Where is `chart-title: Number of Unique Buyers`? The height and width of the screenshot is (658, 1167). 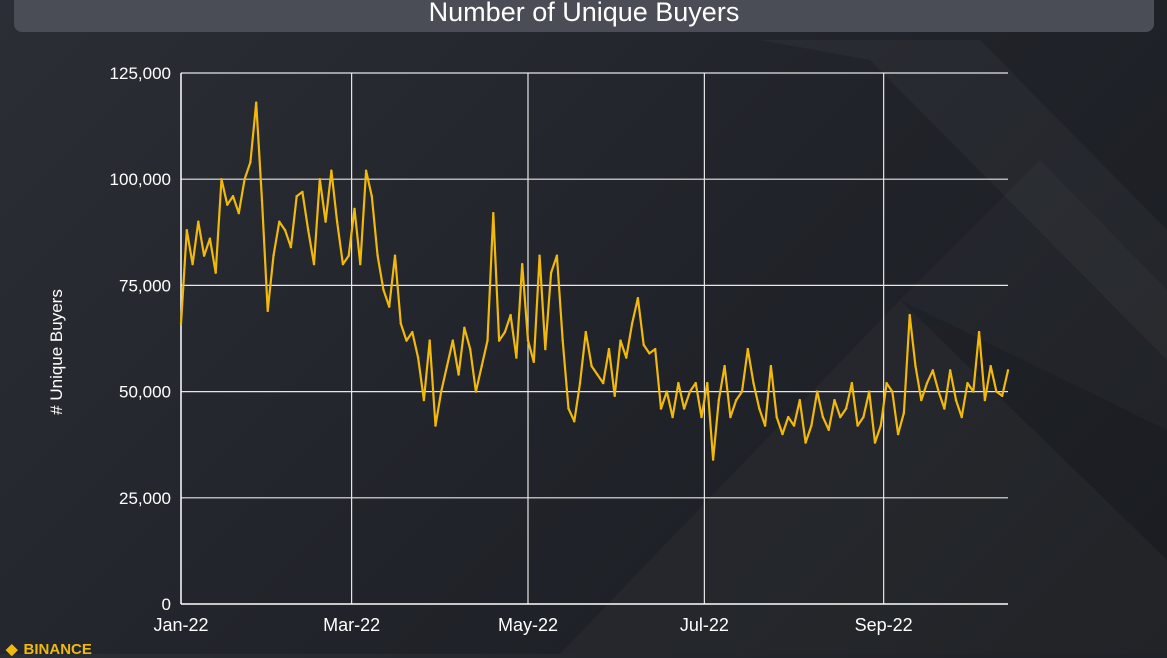
chart-title: Number of Unique Buyers is located at coordinates (584, 13).